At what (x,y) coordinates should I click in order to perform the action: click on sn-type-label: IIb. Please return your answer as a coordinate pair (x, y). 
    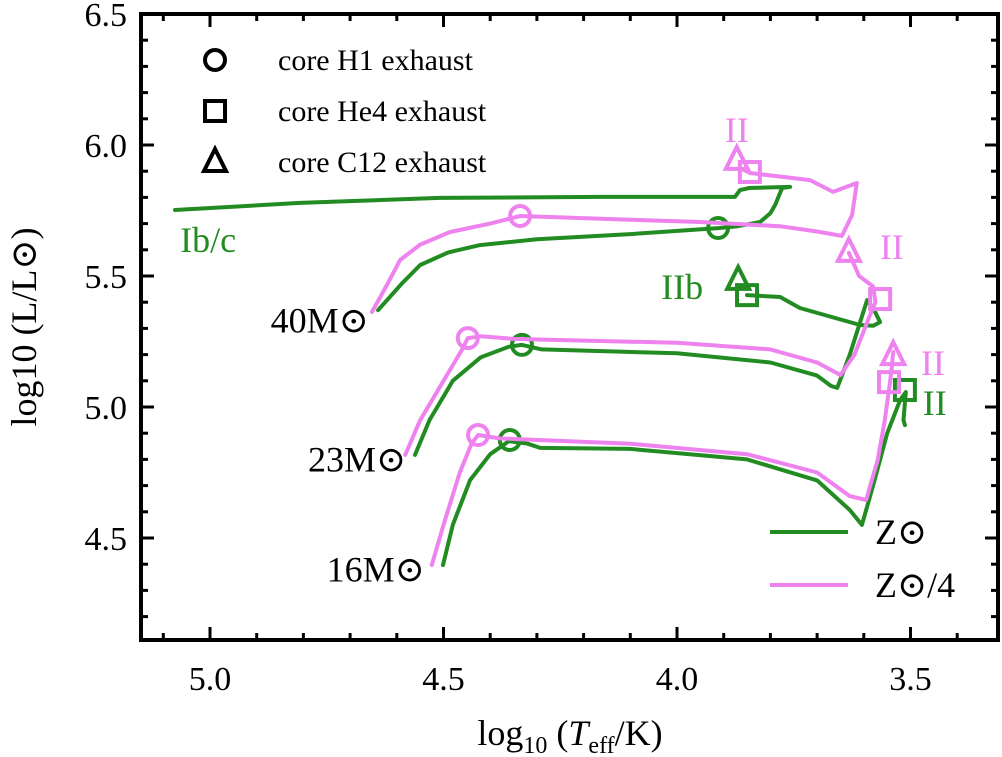
    Looking at the image, I should click on (682, 287).